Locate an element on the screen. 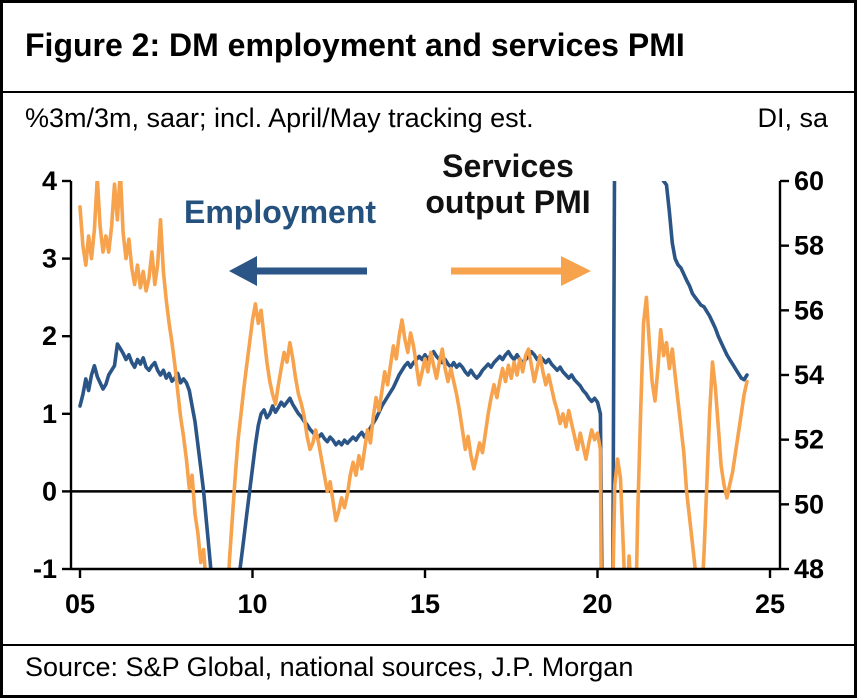  figure-title: Figure 2: DM employment and services PMI is located at coordinates (355, 45).